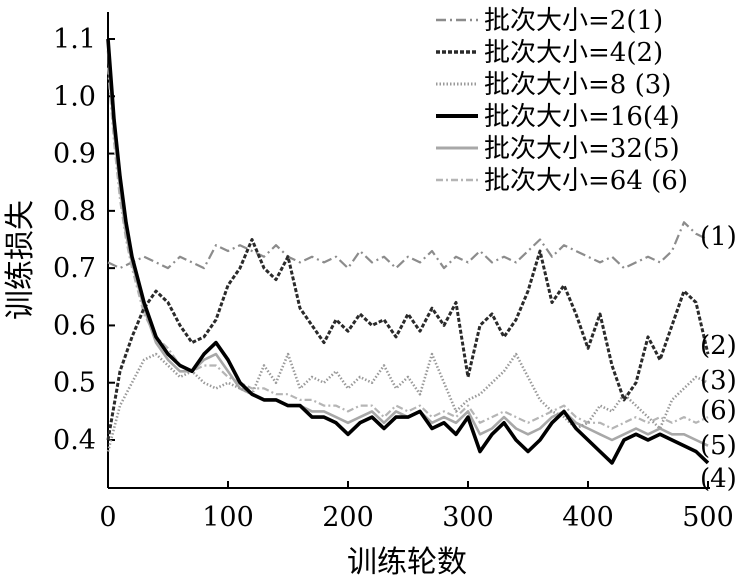 The height and width of the screenshot is (584, 742). I want to click on y-tick-label: 1.0, so click(74, 96).